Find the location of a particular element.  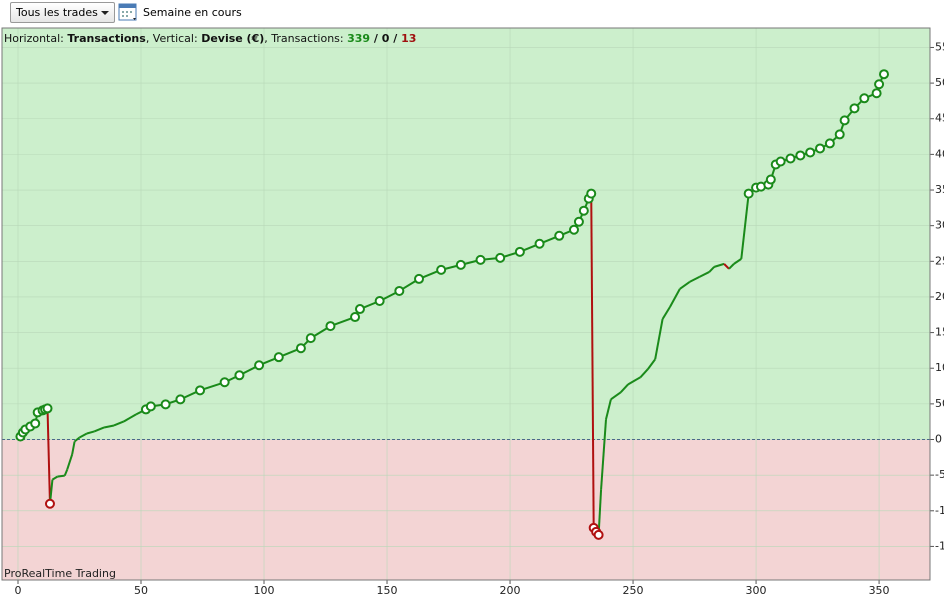

x-tick-label: 350 is located at coordinates (879, 590).